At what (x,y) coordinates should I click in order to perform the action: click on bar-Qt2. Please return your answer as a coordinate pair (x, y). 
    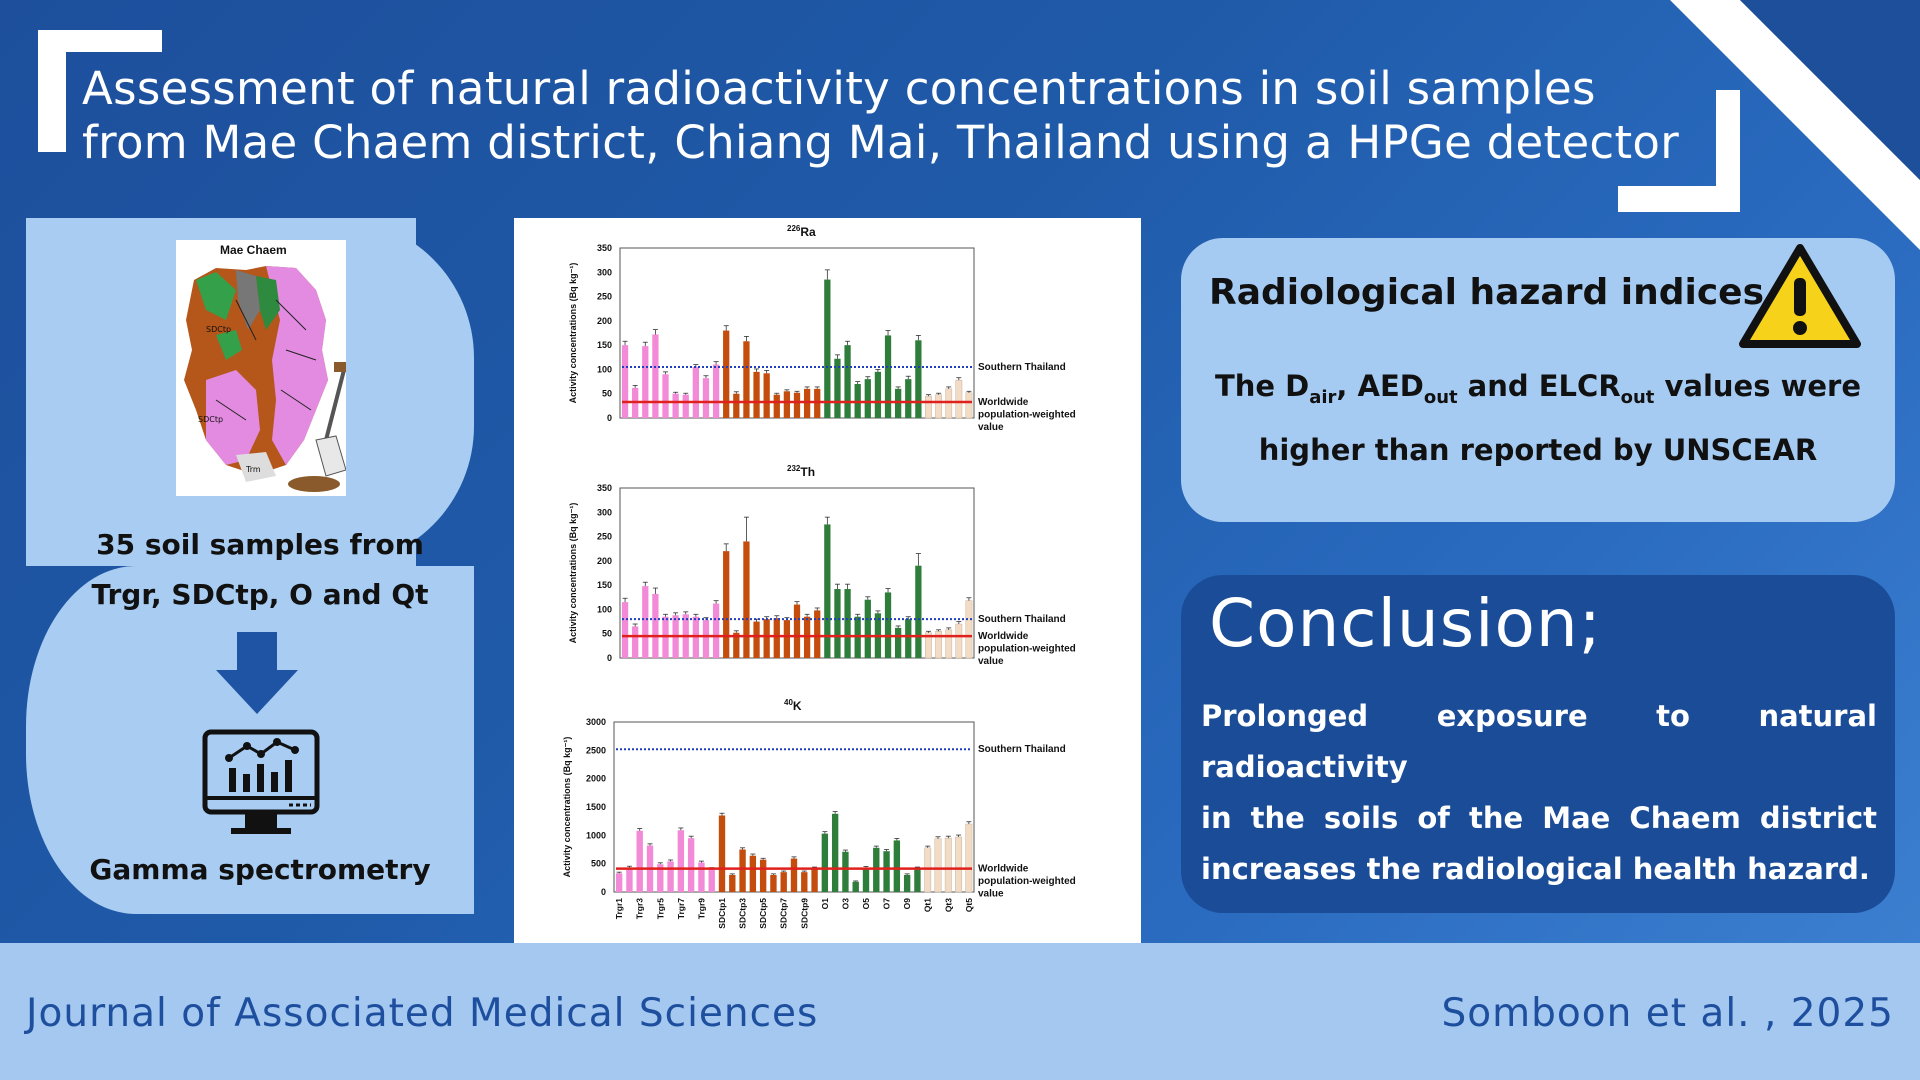
    Looking at the image, I should click on (938, 865).